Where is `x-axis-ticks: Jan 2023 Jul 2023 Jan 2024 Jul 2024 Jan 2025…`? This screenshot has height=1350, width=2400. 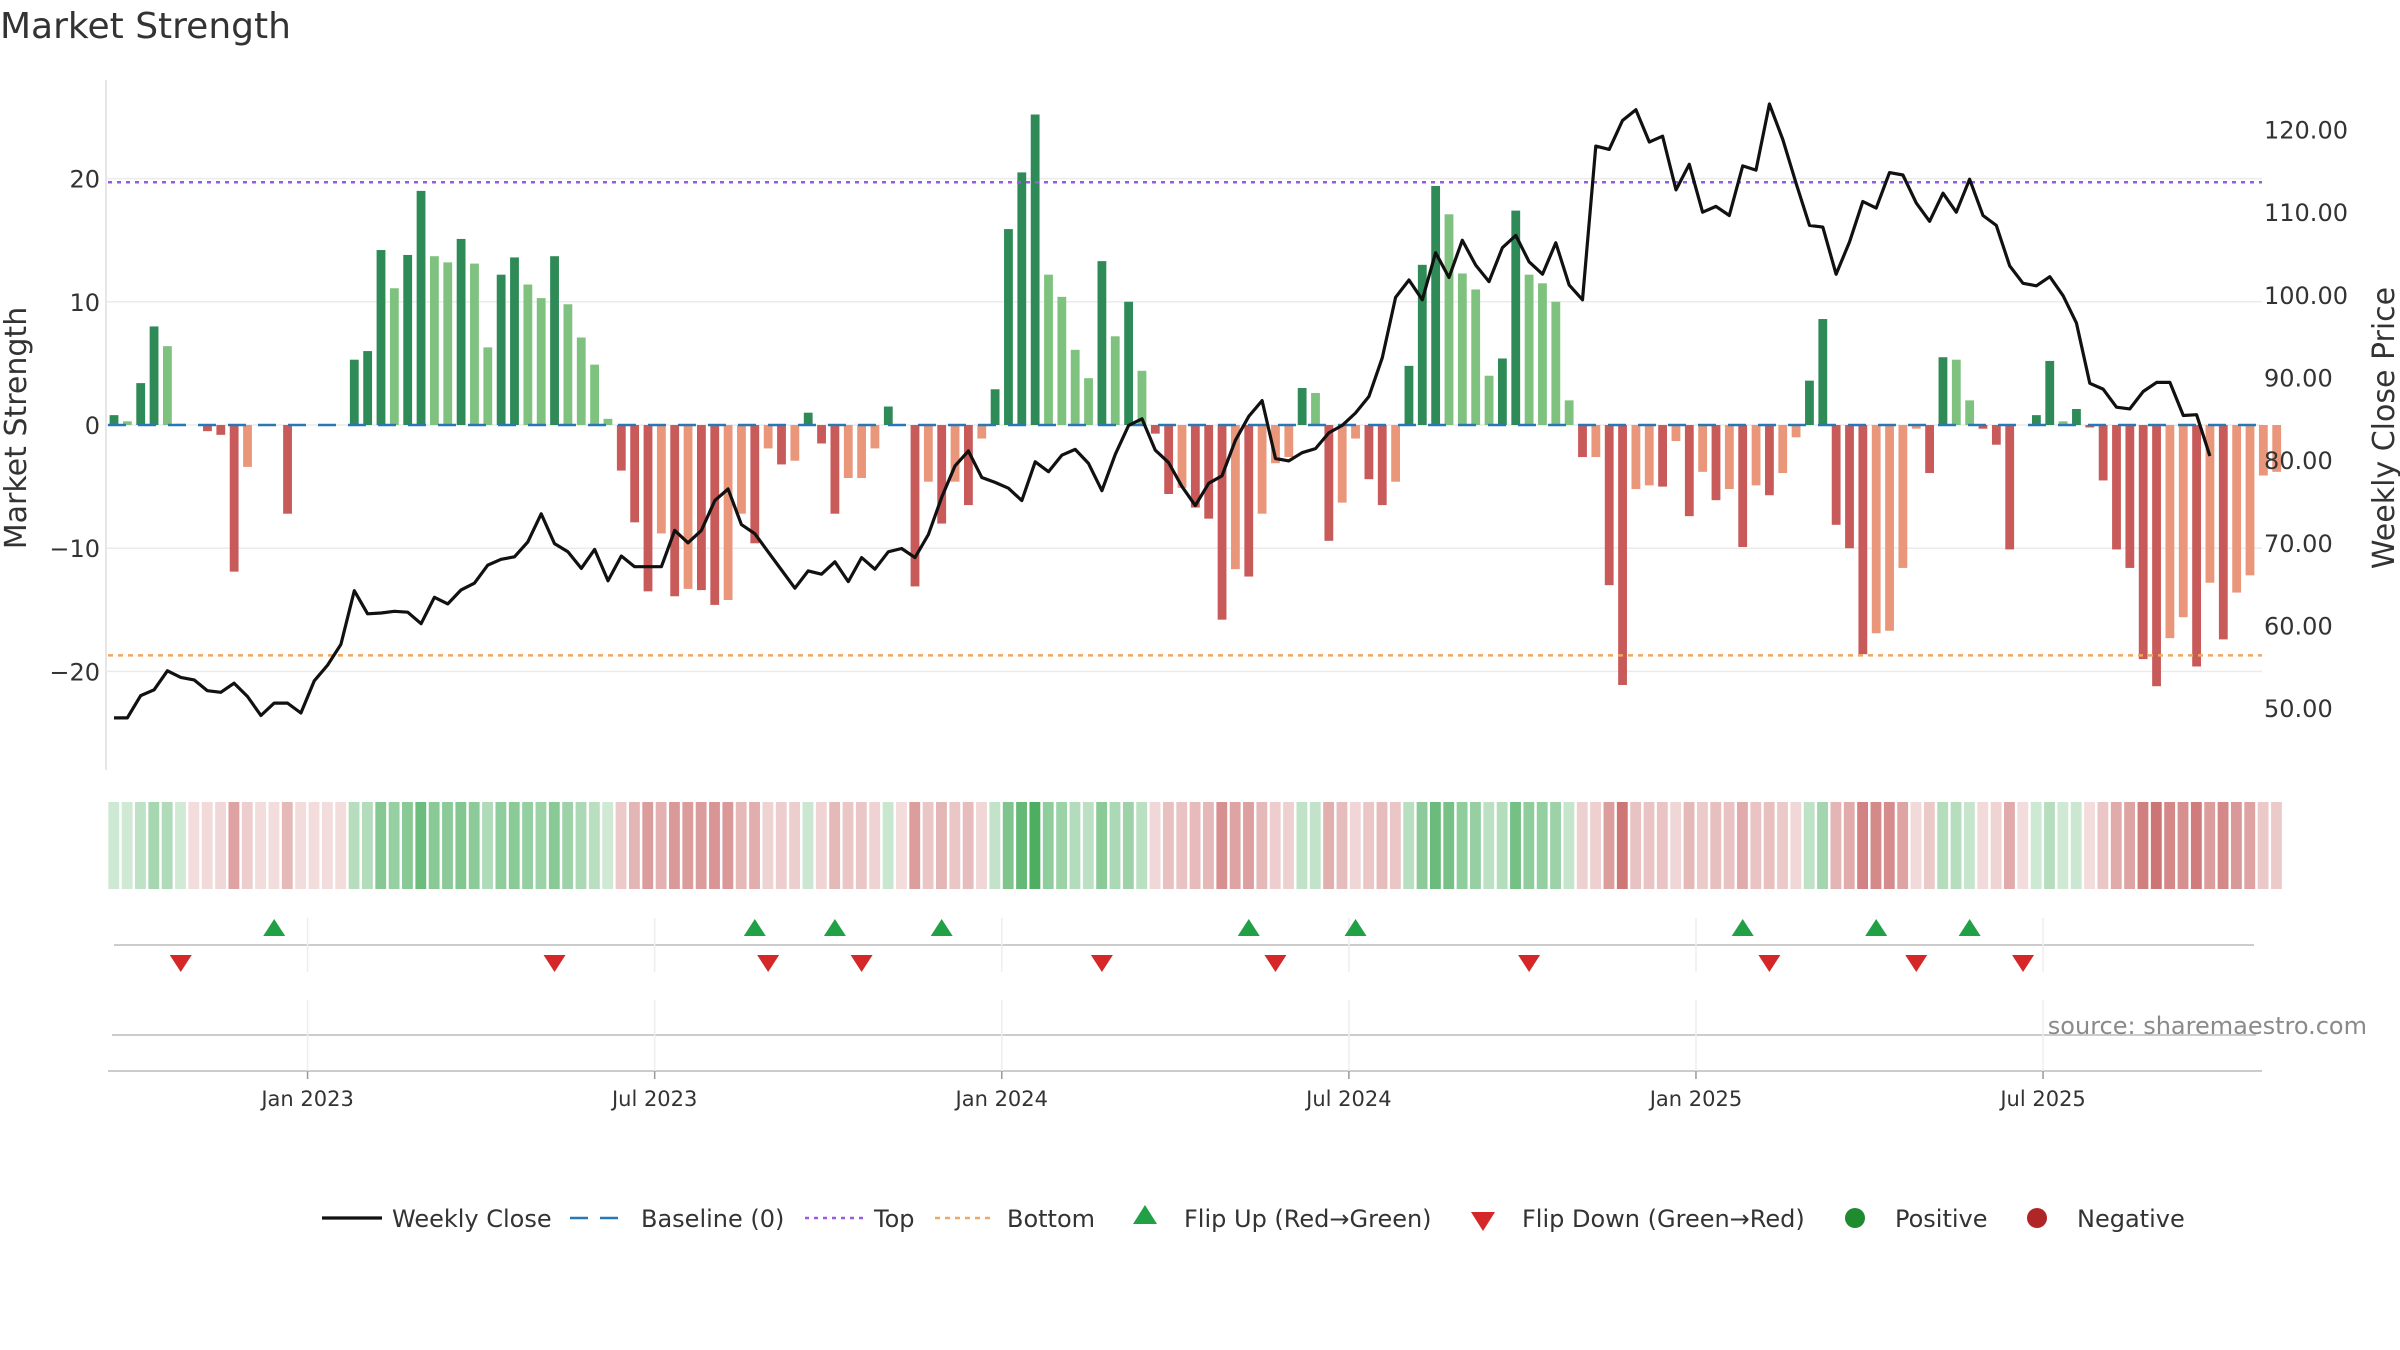
x-axis-ticks: Jan 2023 Jul 2023 Jan 2024 Jul 2024 Jan 2025… is located at coordinates (1172, 1091).